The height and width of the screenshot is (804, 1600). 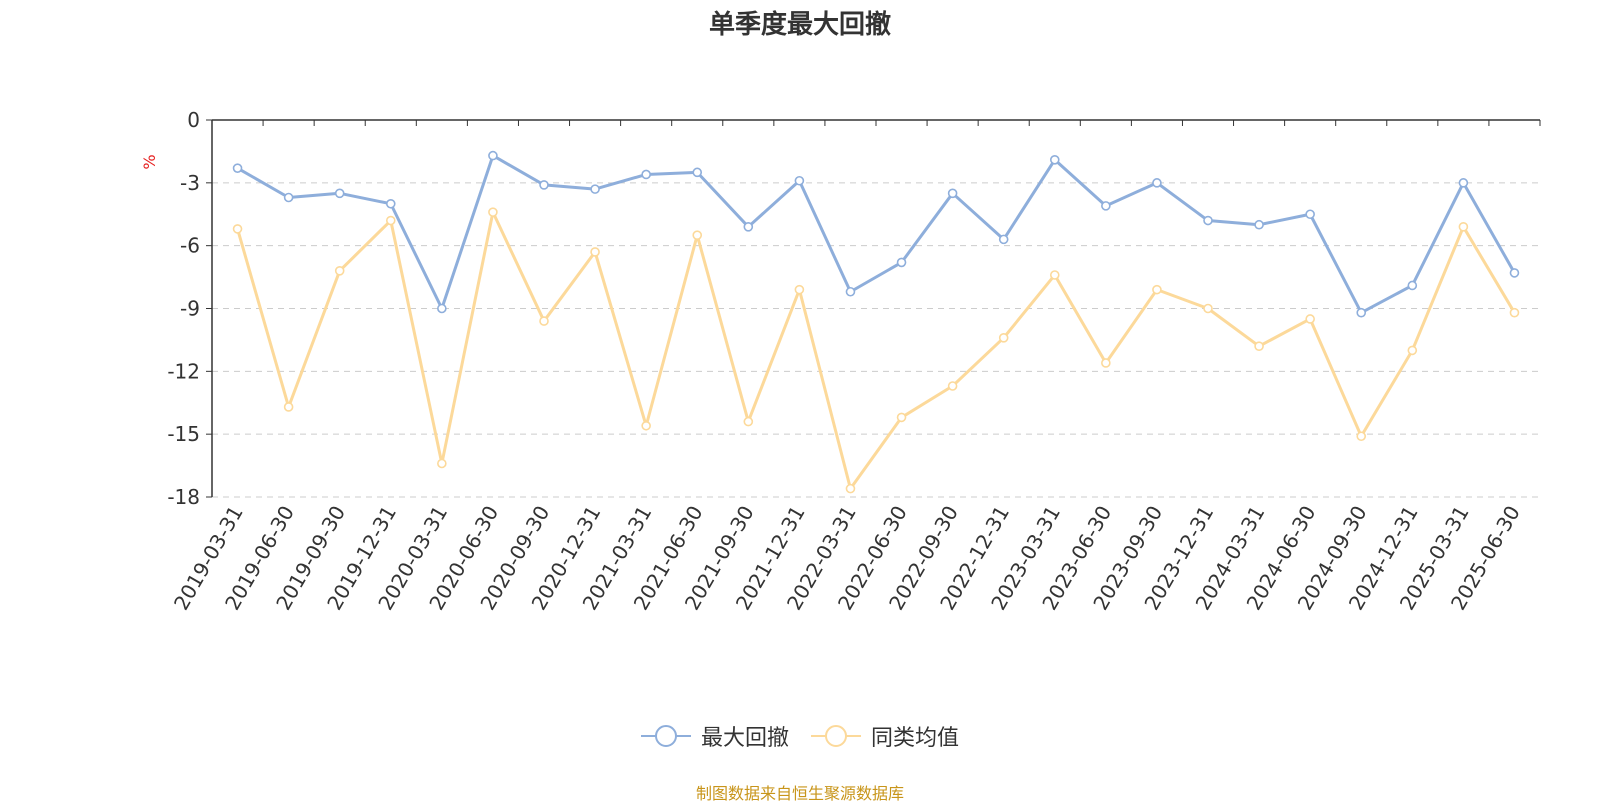 What do you see at coordinates (744, 738) in the screenshot?
I see `legend-label: 最大回撤` at bounding box center [744, 738].